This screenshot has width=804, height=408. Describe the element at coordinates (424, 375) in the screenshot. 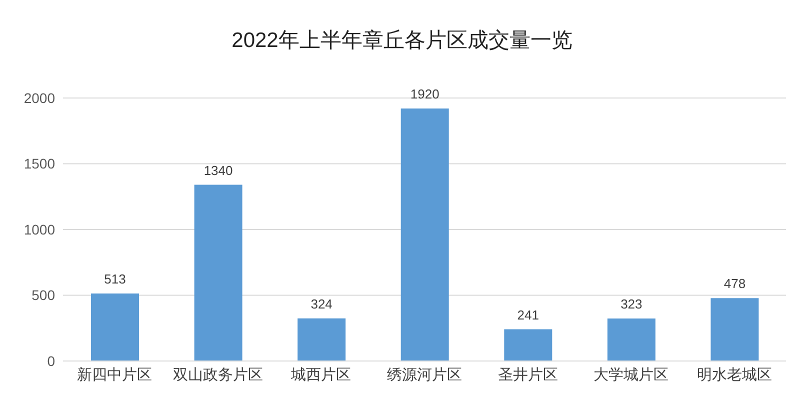

I see `x-tick-label: 绣源河片区` at that location.